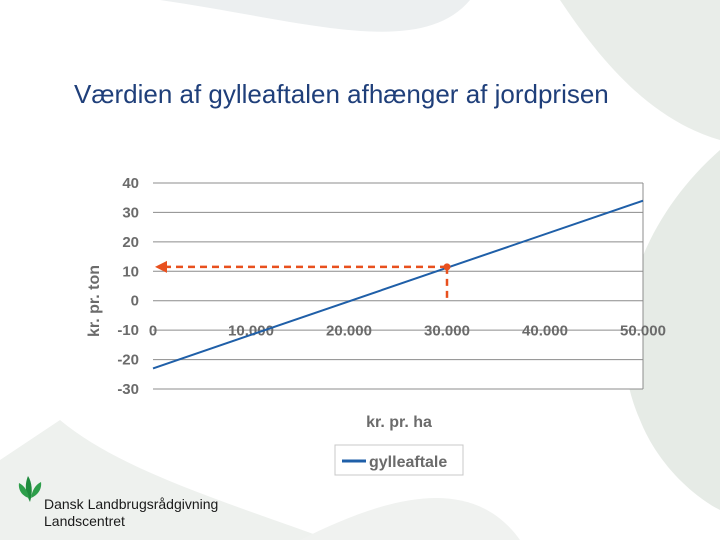 Image resolution: width=720 pixels, height=540 pixels. What do you see at coordinates (130, 183) in the screenshot?
I see `y-tick-label: 40` at bounding box center [130, 183].